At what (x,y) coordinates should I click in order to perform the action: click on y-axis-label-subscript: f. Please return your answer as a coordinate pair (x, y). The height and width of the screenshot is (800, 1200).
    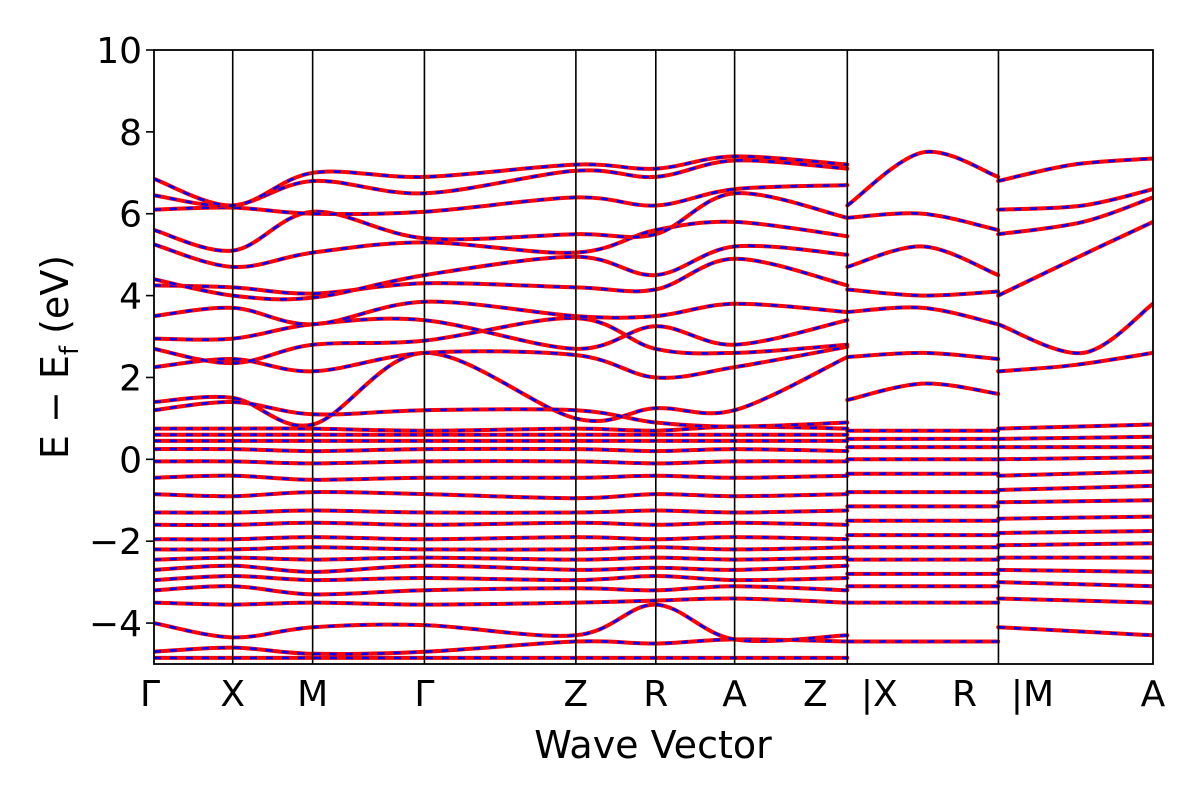
    Looking at the image, I should click on (70, 350).